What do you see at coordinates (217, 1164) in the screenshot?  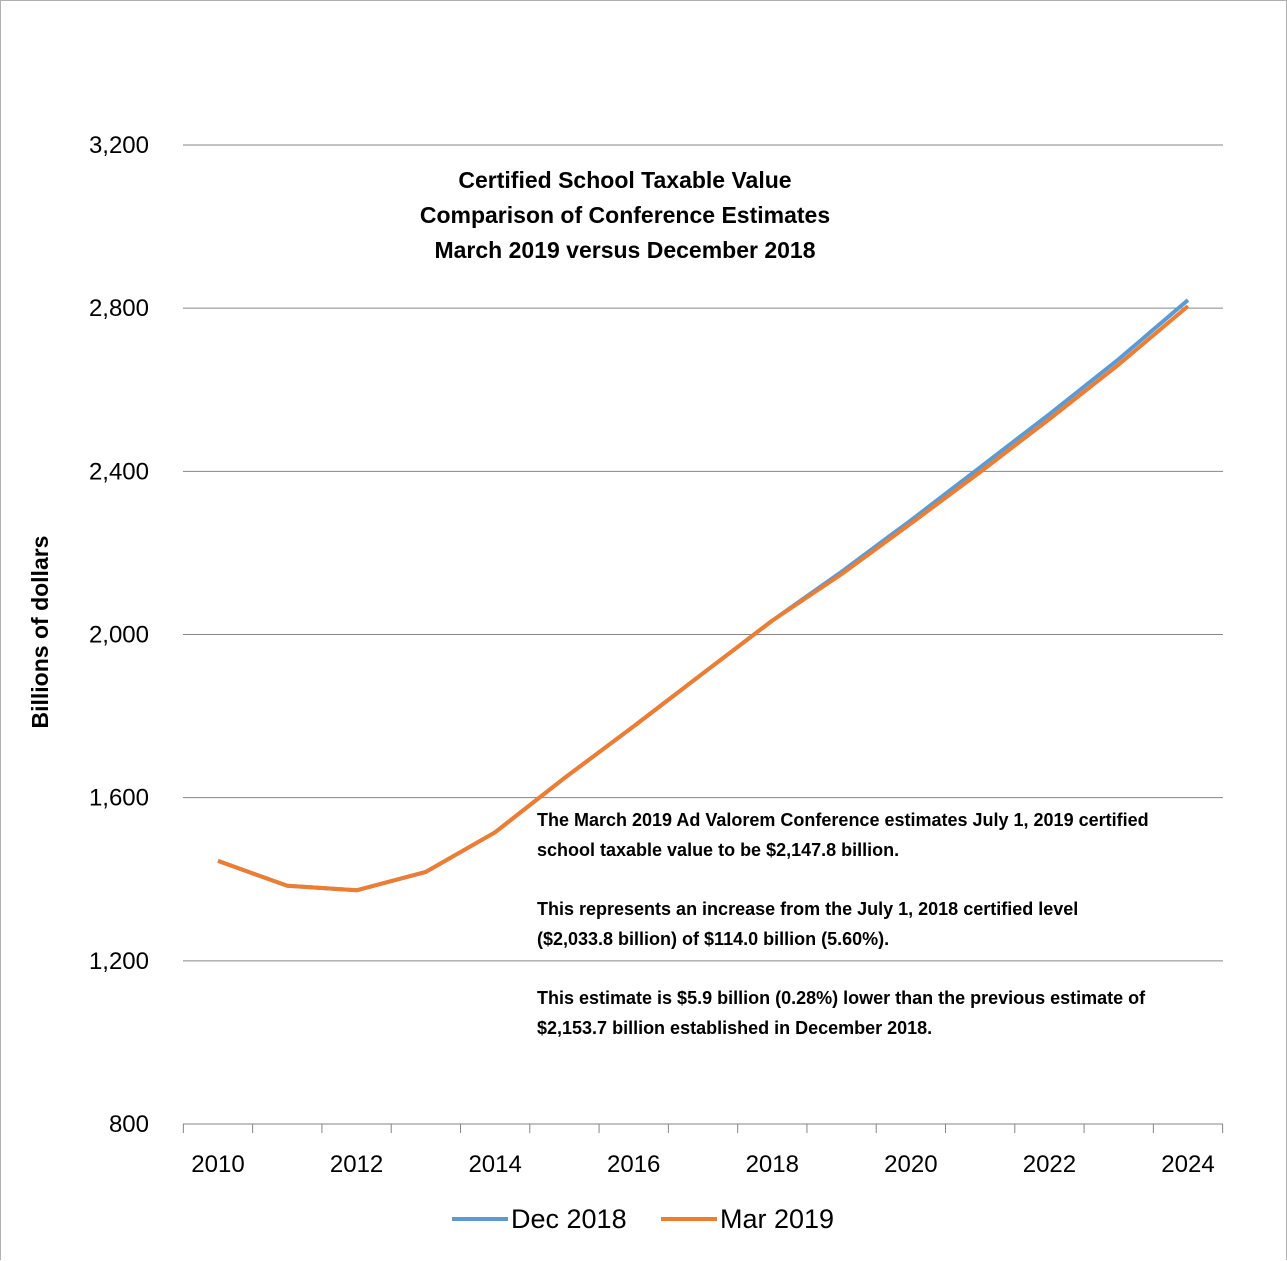 I see `x-tick-label-0: 2010` at bounding box center [217, 1164].